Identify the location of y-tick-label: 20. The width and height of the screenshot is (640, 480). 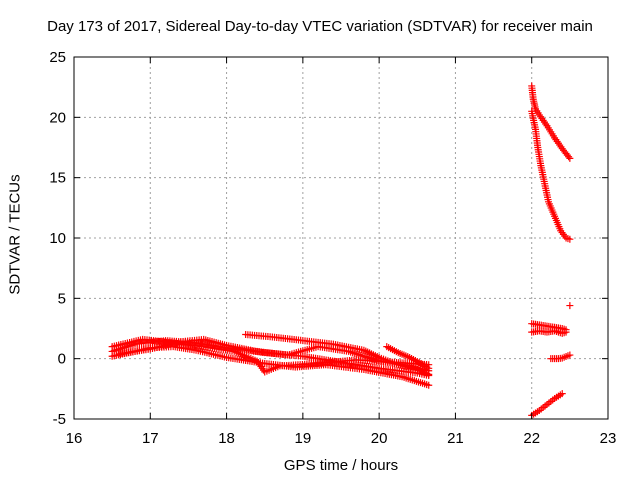
(57, 117).